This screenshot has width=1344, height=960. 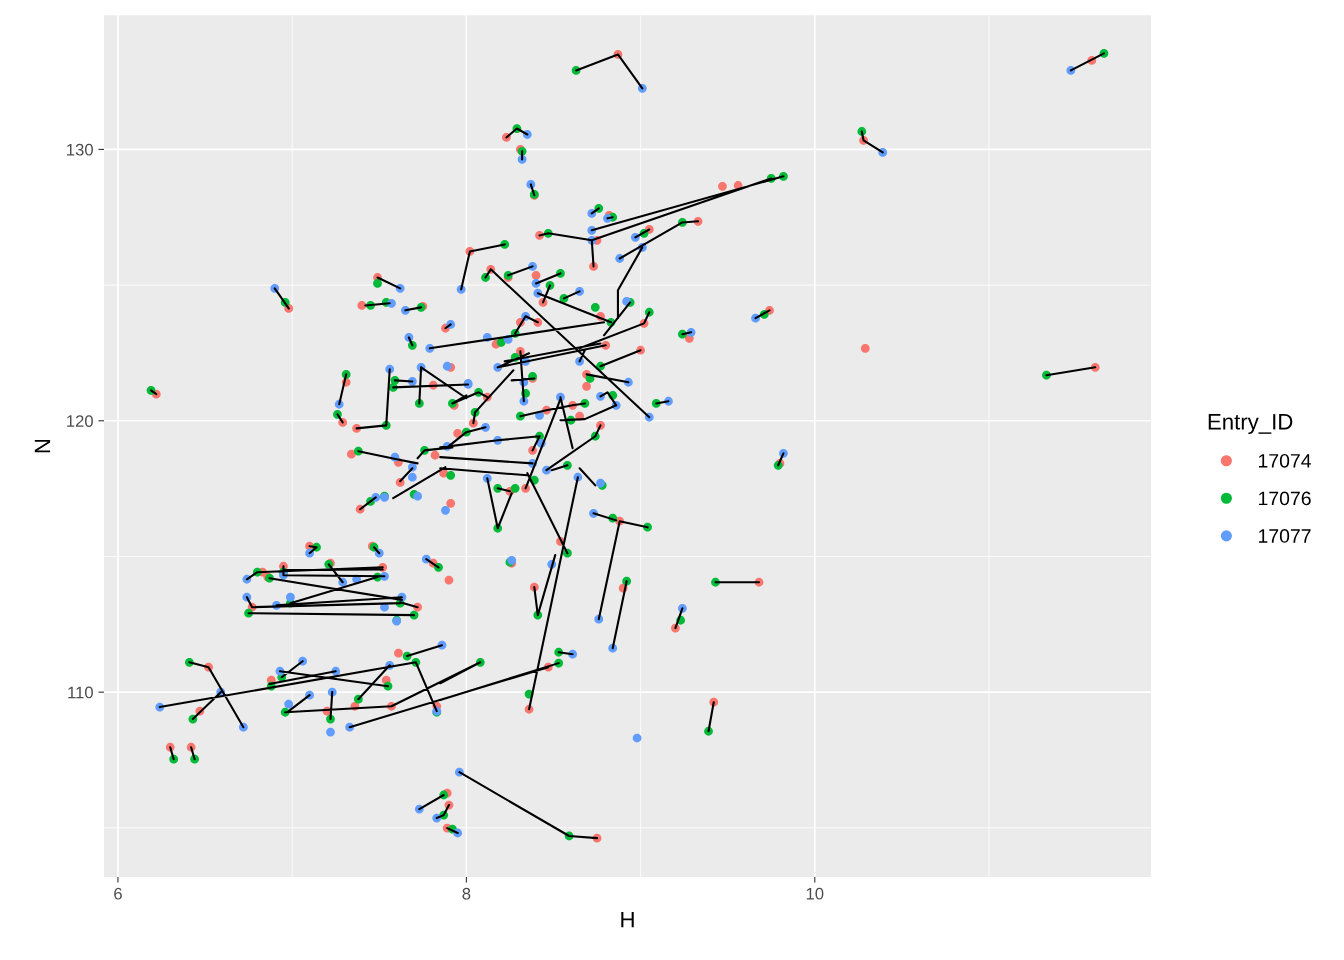 What do you see at coordinates (118, 893) in the screenshot?
I see `x-tick-label: 6` at bounding box center [118, 893].